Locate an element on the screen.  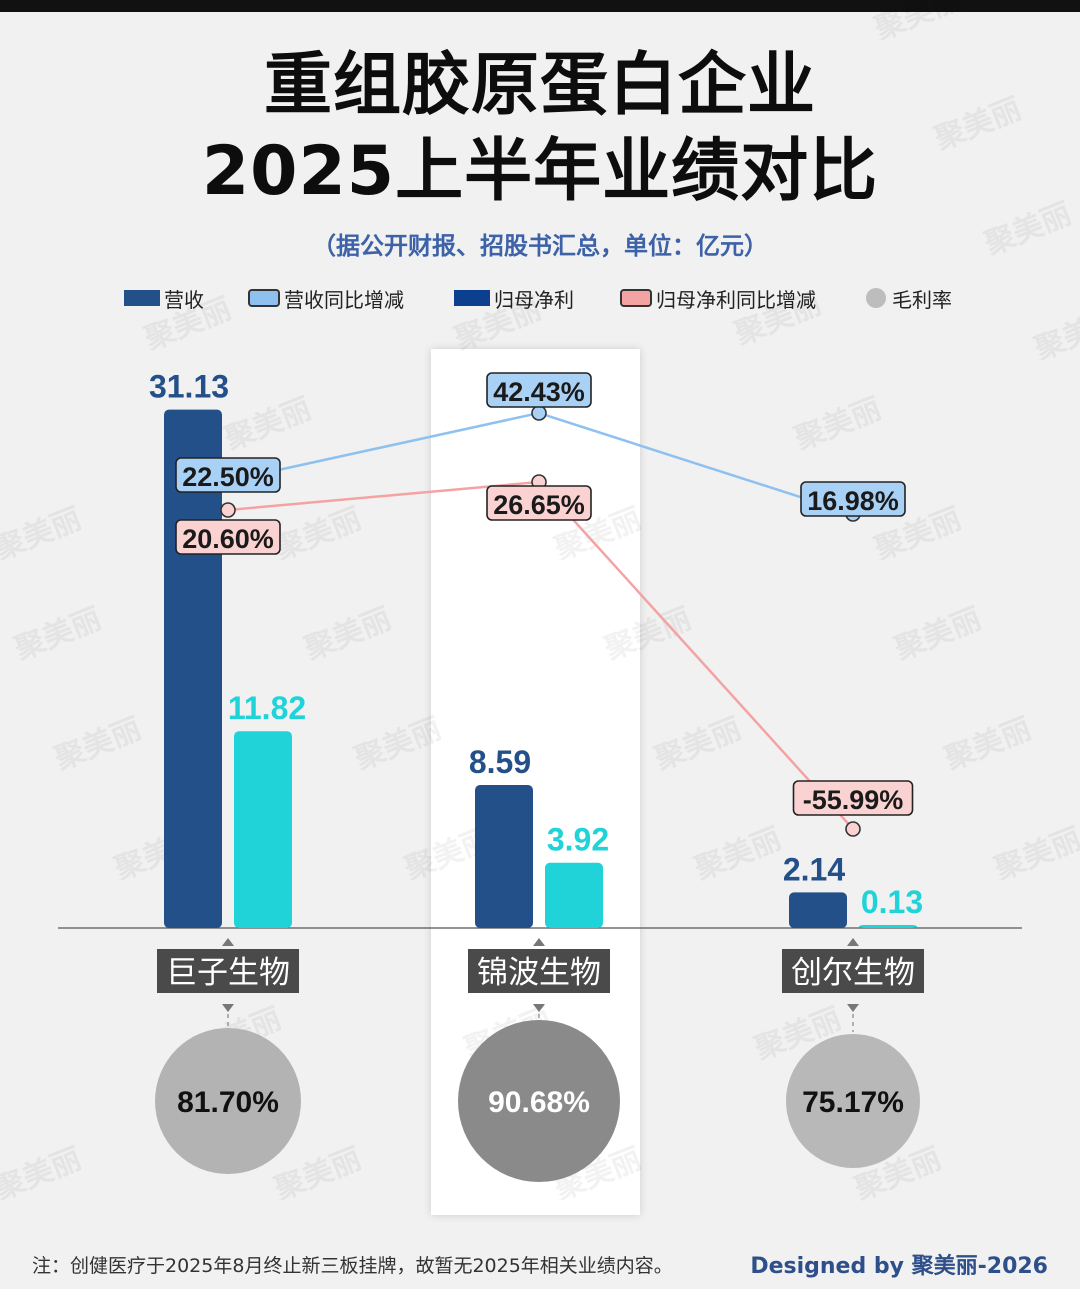
line-group-revenue-yoy: 22.50% 42.43% 16.98% is located at coordinates (540, 447).